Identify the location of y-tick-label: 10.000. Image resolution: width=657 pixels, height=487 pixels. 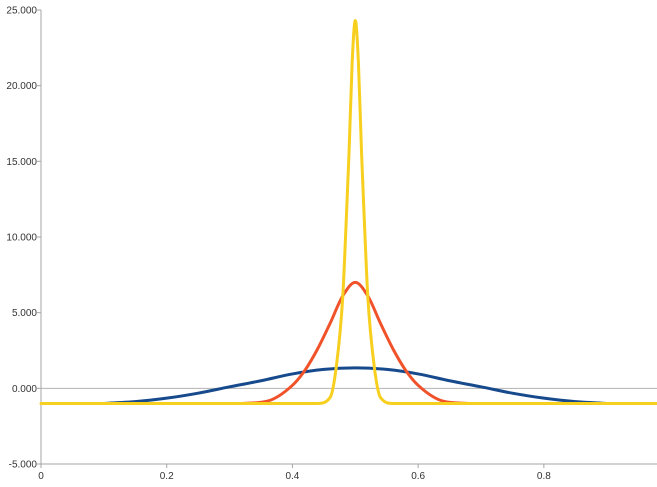
(21, 238).